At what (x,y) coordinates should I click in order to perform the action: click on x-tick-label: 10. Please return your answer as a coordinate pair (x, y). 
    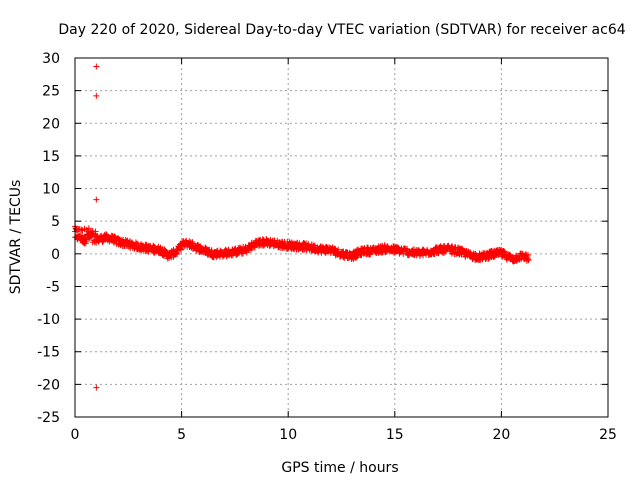
    Looking at the image, I should click on (288, 435).